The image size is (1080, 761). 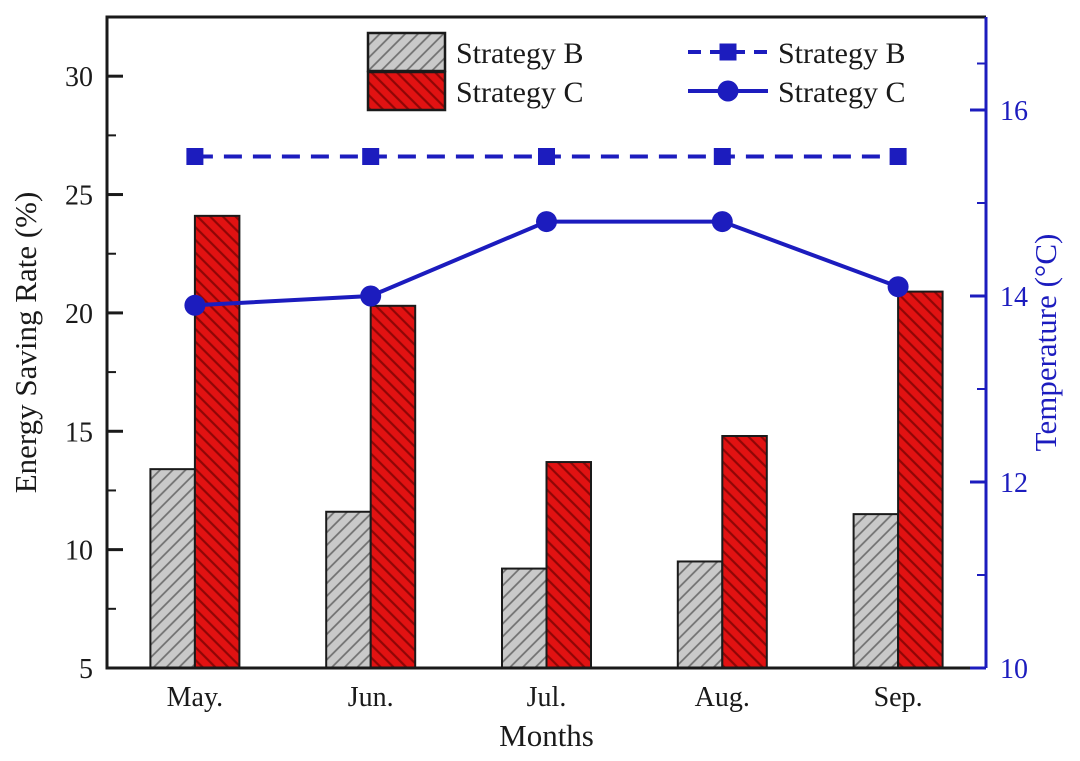 I want to click on left-tick-label: 10, so click(x=79, y=551).